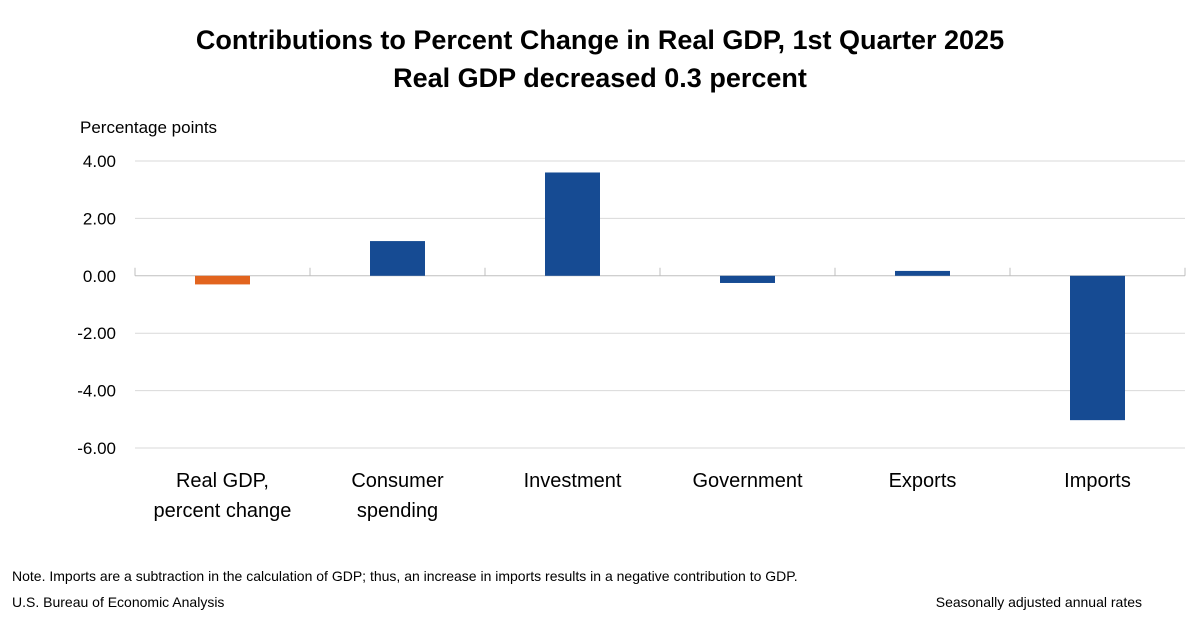 The height and width of the screenshot is (629, 1200). What do you see at coordinates (96, 305) in the screenshot?
I see `y-axis-ticks: 4.00 2.00 0.00 -2.00 -4.00 -6.00` at bounding box center [96, 305].